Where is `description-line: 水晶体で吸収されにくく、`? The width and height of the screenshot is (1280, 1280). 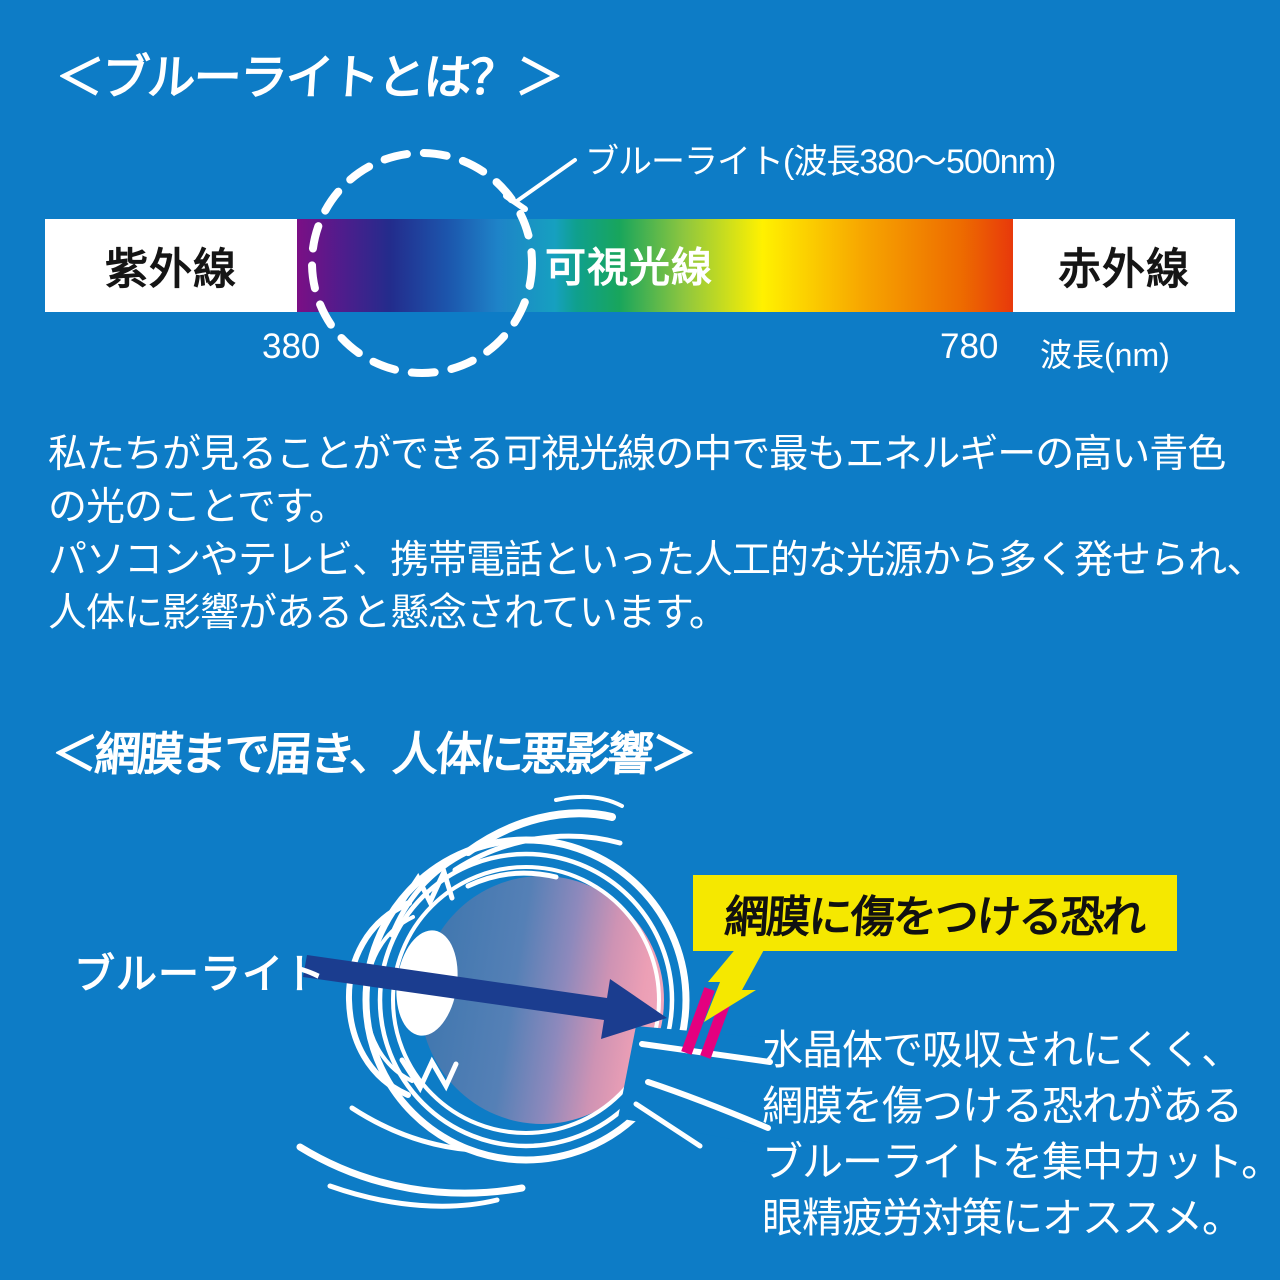
description-line: 水晶体で吸収されにくく、 is located at coordinates (1002, 1050).